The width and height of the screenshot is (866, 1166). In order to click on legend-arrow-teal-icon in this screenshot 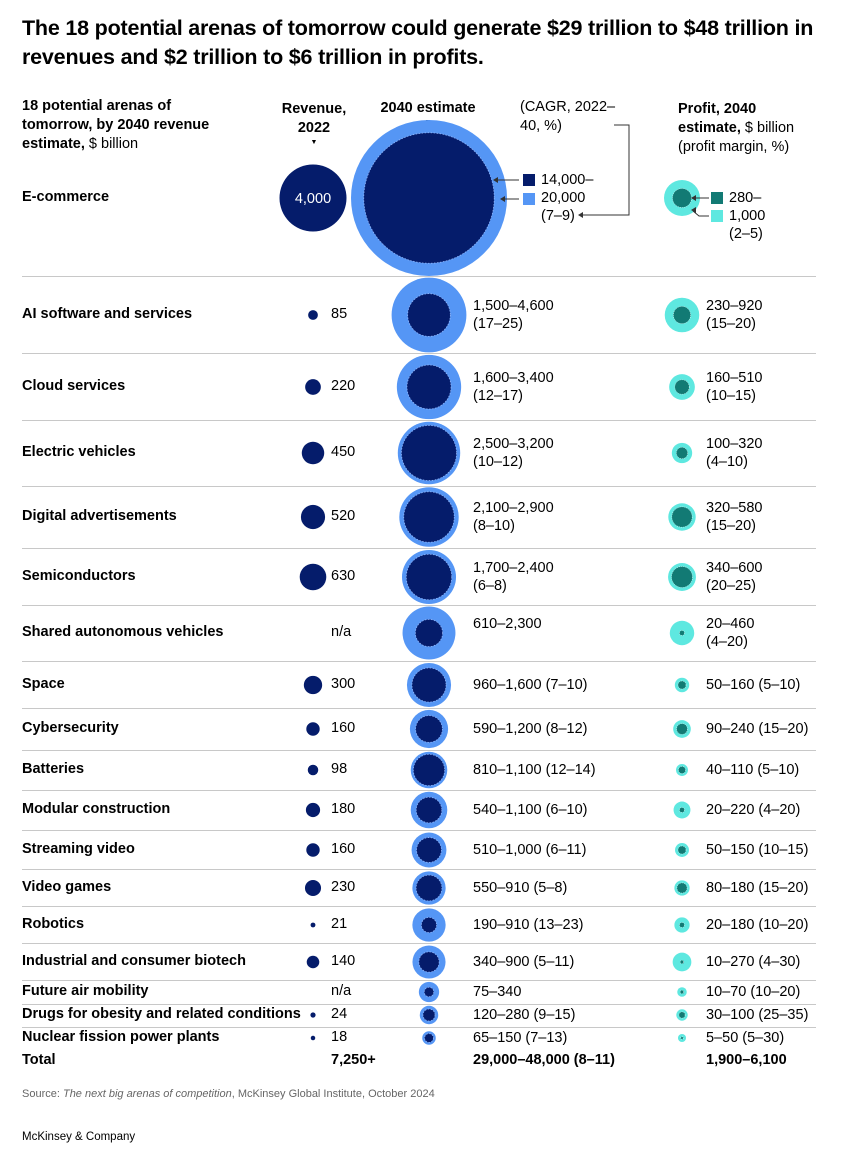, I will do `click(693, 198)`.